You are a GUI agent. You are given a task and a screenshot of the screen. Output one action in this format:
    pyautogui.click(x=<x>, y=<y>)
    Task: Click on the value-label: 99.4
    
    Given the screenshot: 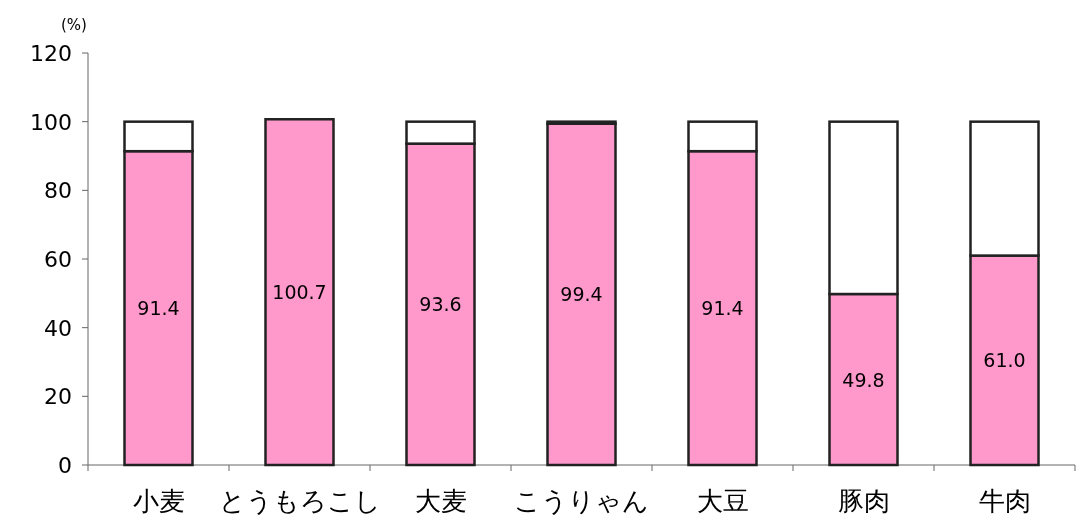 What is the action you would take?
    pyautogui.click(x=581, y=294)
    